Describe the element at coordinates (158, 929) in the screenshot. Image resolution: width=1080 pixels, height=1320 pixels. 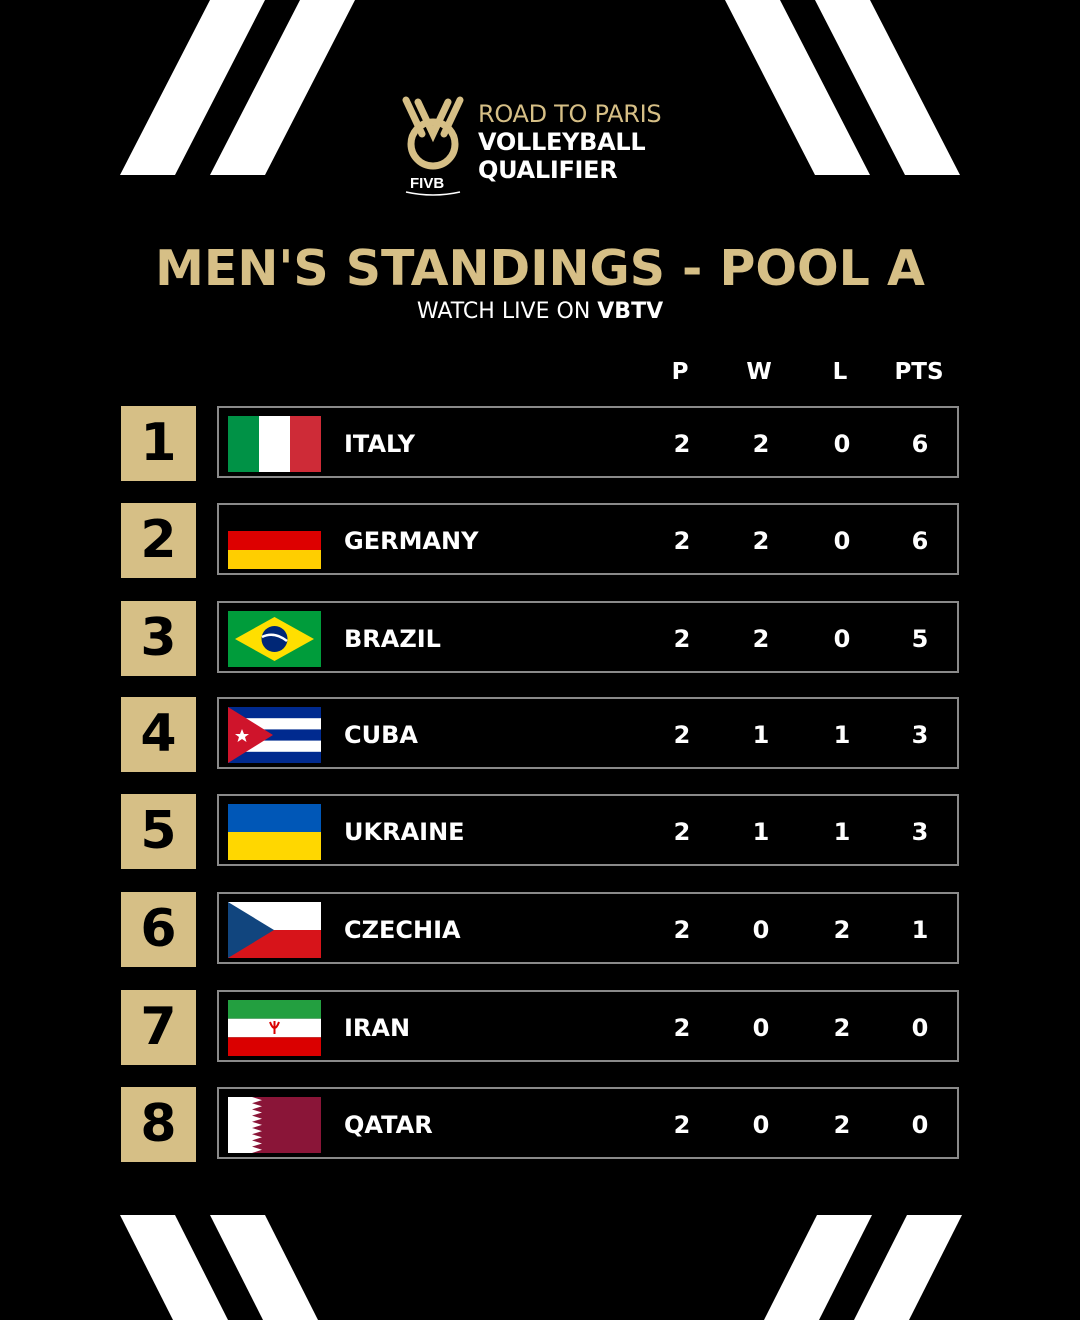
I see `rank-badge: 6` at that location.